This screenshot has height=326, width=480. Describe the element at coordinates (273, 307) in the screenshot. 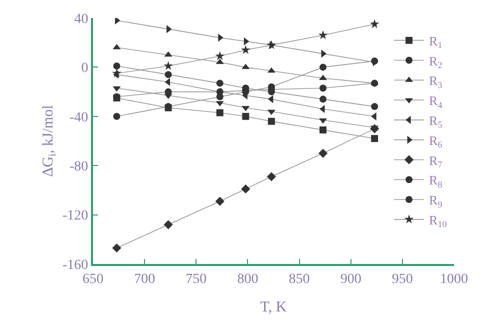

I see `x-axis-title: T, K` at that location.